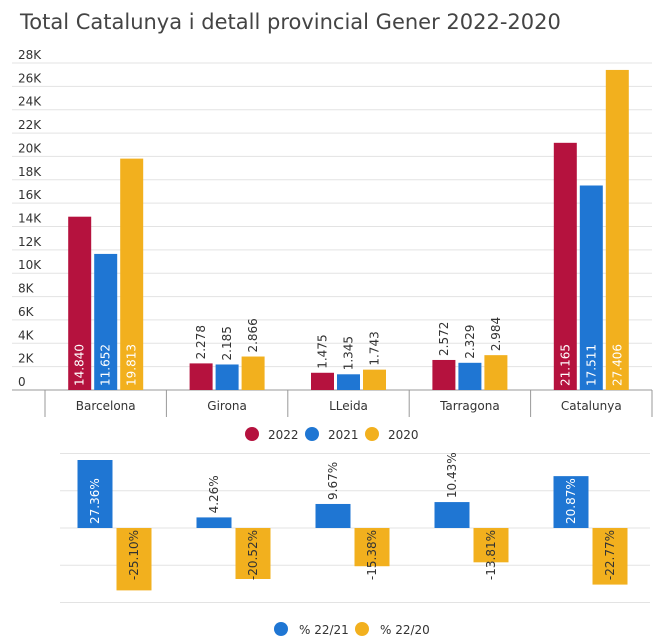 This screenshot has width=665, height=643. What do you see at coordinates (30, 195) in the screenshot?
I see `y-tick-label: 16K` at bounding box center [30, 195].